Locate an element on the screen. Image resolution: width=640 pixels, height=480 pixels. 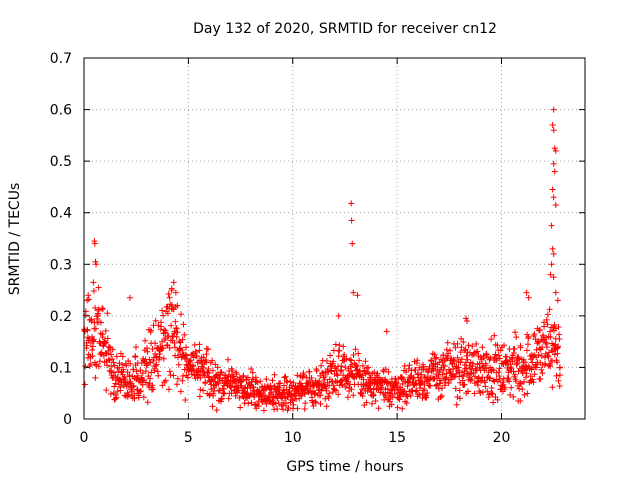
y-tick-label: 0 is located at coordinates (67, 420).